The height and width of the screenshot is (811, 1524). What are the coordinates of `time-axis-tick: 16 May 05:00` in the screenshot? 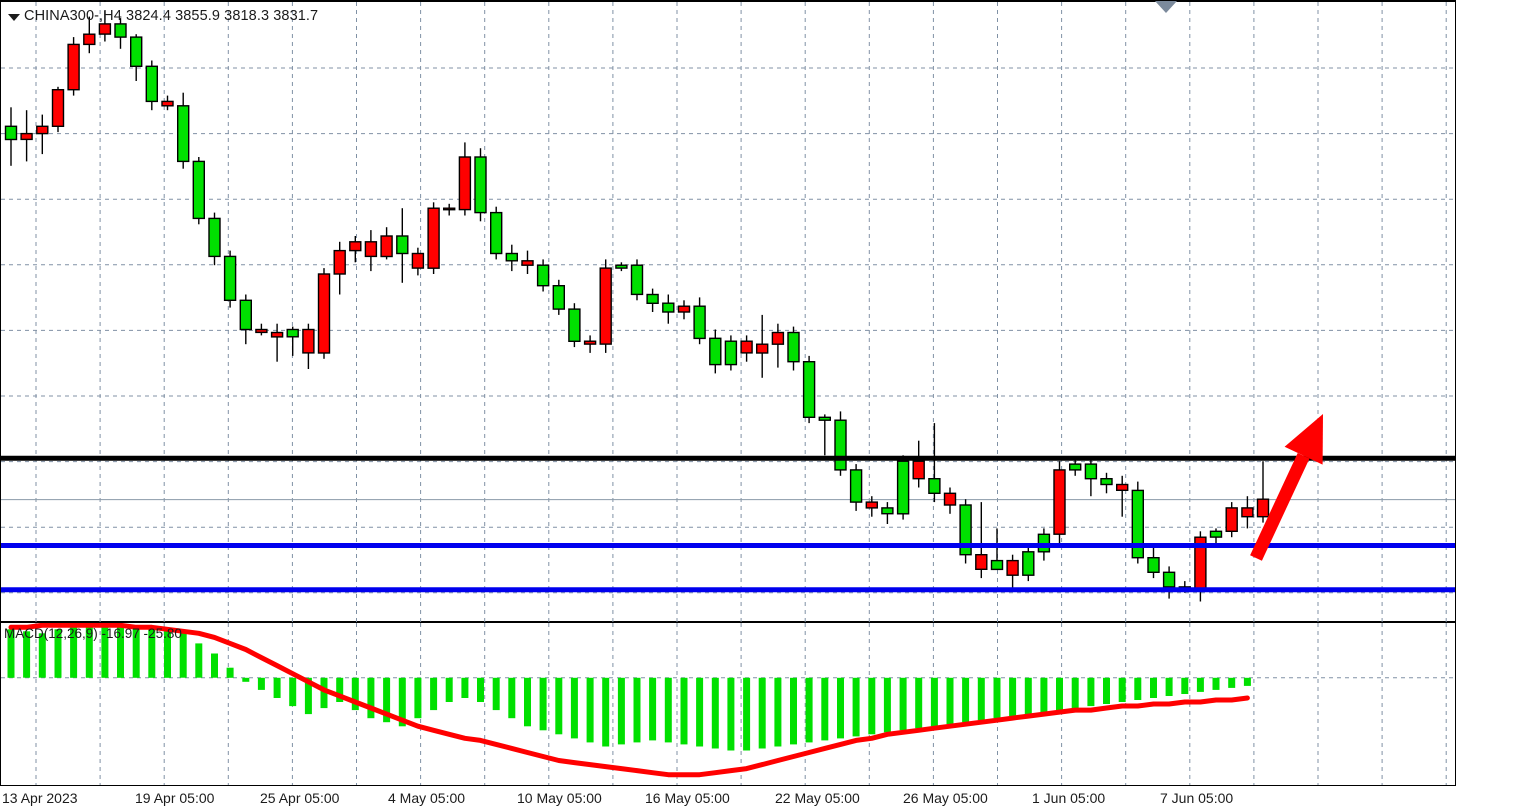 It's located at (687, 798).